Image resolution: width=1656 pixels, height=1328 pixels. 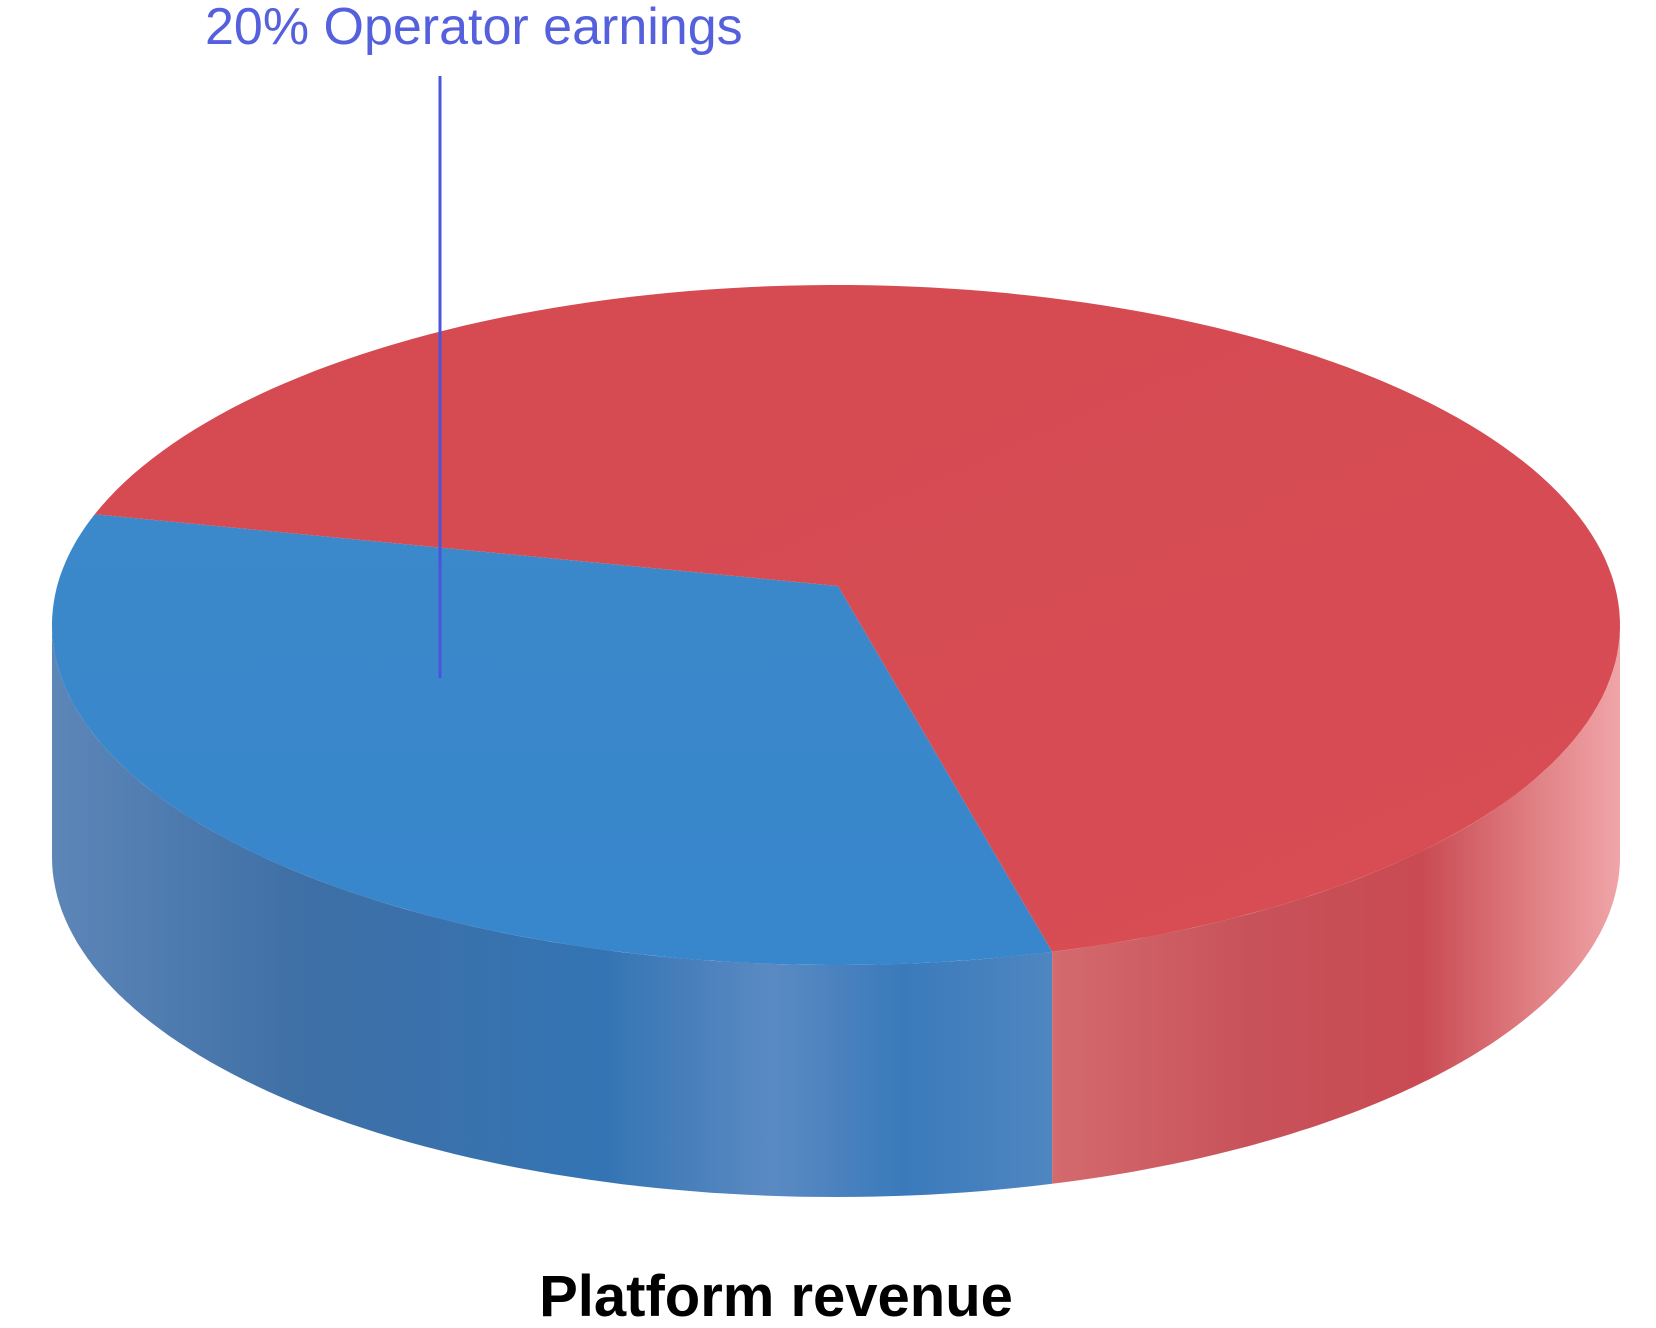 I want to click on callout-label: 20% Operator earnings, so click(x=474, y=28).